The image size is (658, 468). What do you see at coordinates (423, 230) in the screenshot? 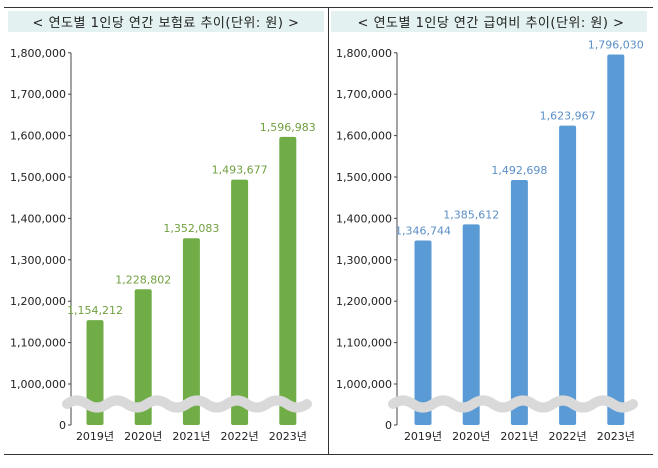
I see `data-label: 1,346,744` at bounding box center [423, 230].